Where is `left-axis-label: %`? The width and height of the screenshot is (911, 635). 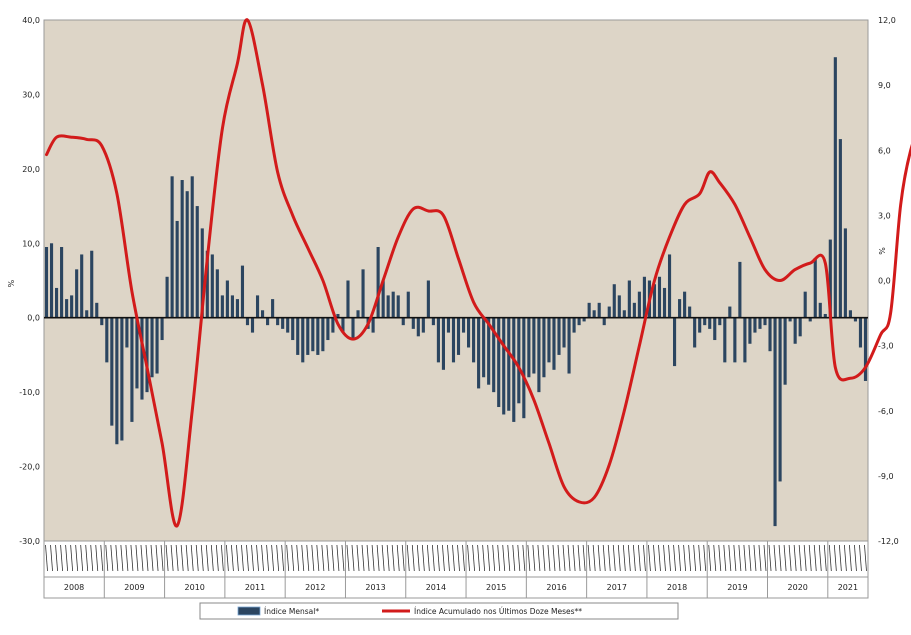
left-axis-label: % is located at coordinates (11, 283).